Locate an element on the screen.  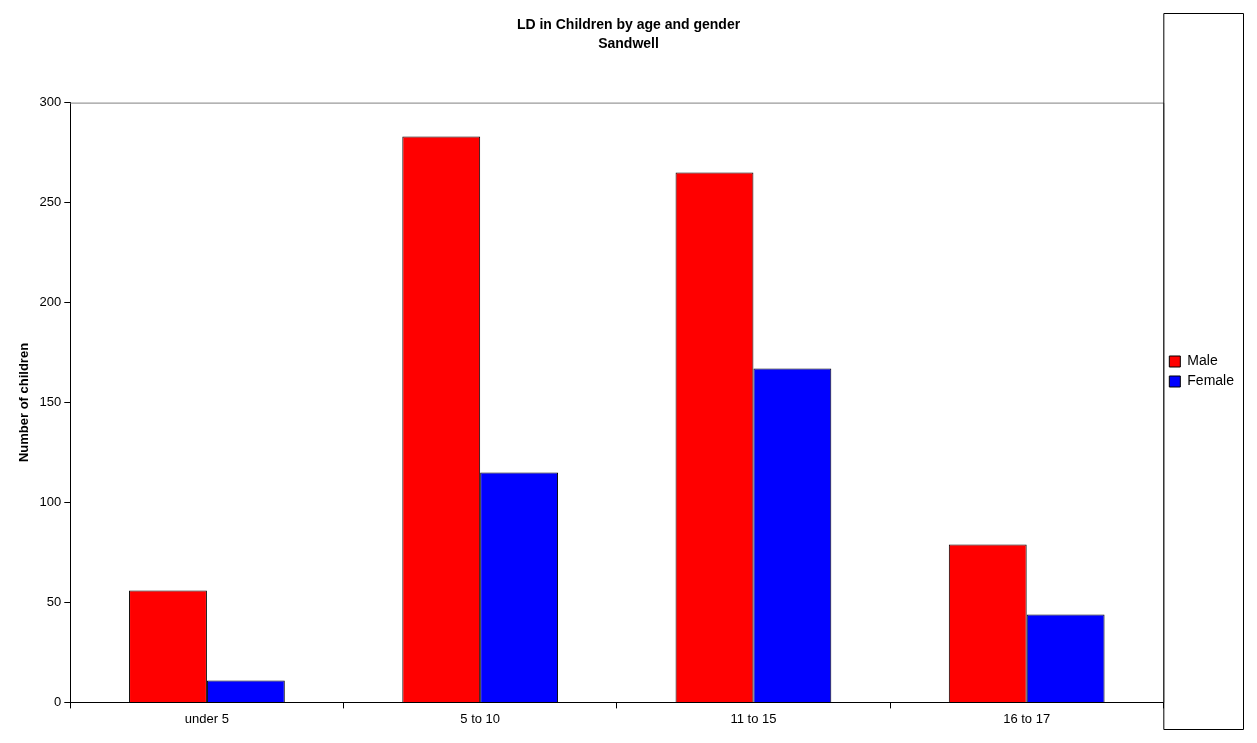
legend-label: Male is located at coordinates (1202, 360).